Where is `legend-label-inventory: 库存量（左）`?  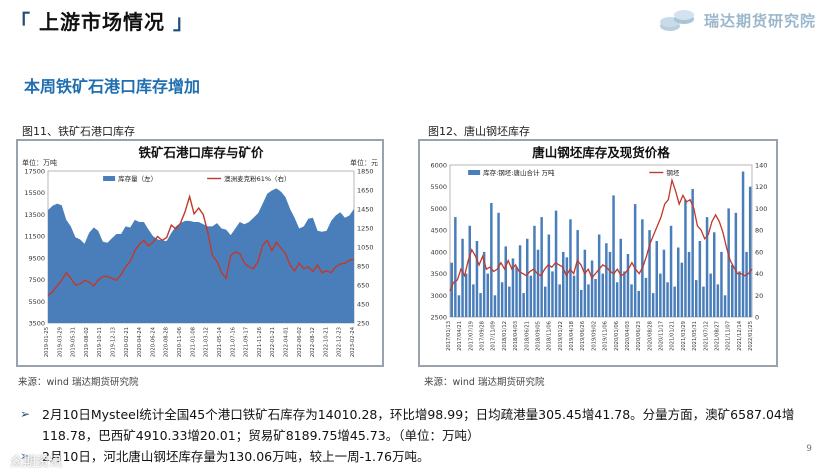 legend-label-inventory: 库存量（左） is located at coordinates (137, 178).